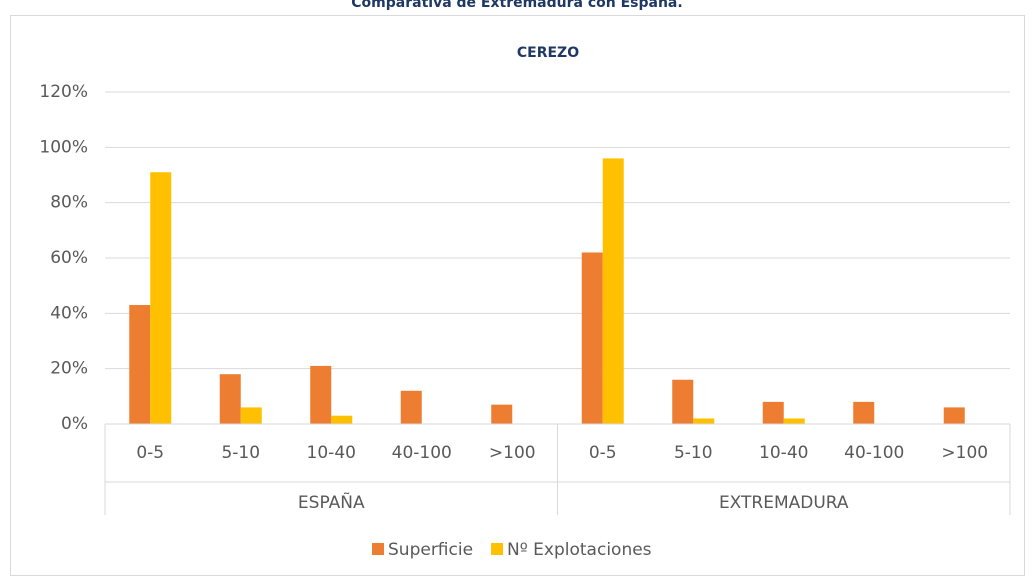 The height and width of the screenshot is (584, 1034). Describe the element at coordinates (430, 550) in the screenshot. I see `legend-label: Superficie` at that location.